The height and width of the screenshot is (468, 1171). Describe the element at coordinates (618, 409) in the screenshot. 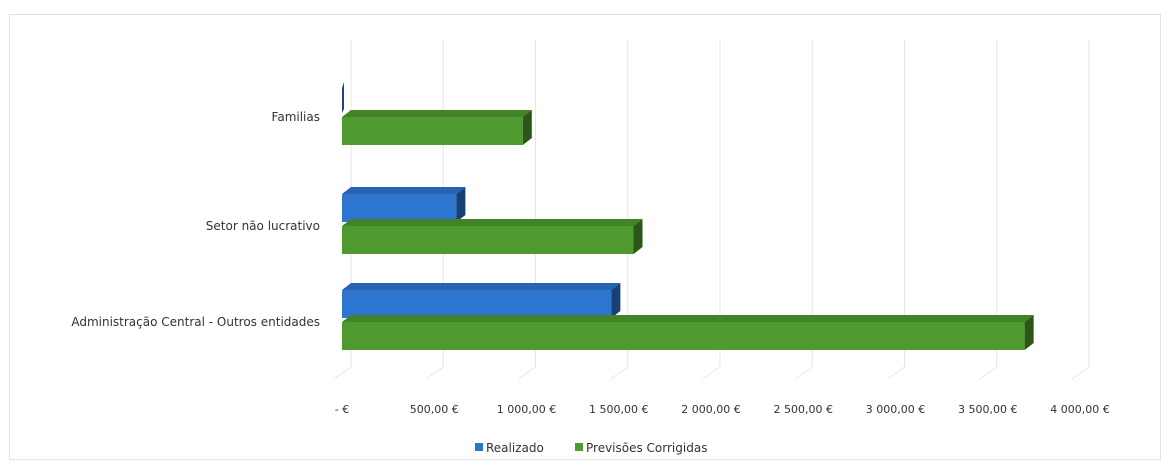

I see `x-tick-label: 1 500,00 €` at that location.